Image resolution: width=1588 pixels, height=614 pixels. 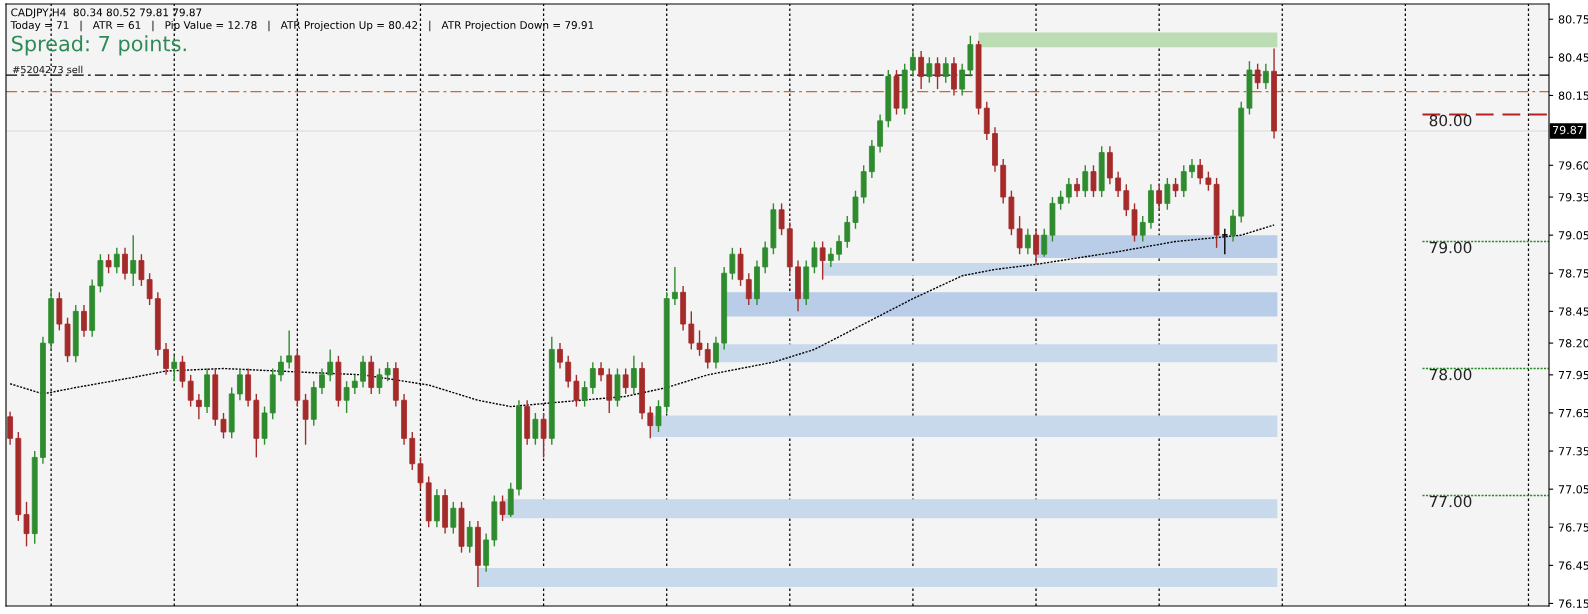 I want to click on y-tick-label: 77.35, so click(x=1573, y=451).